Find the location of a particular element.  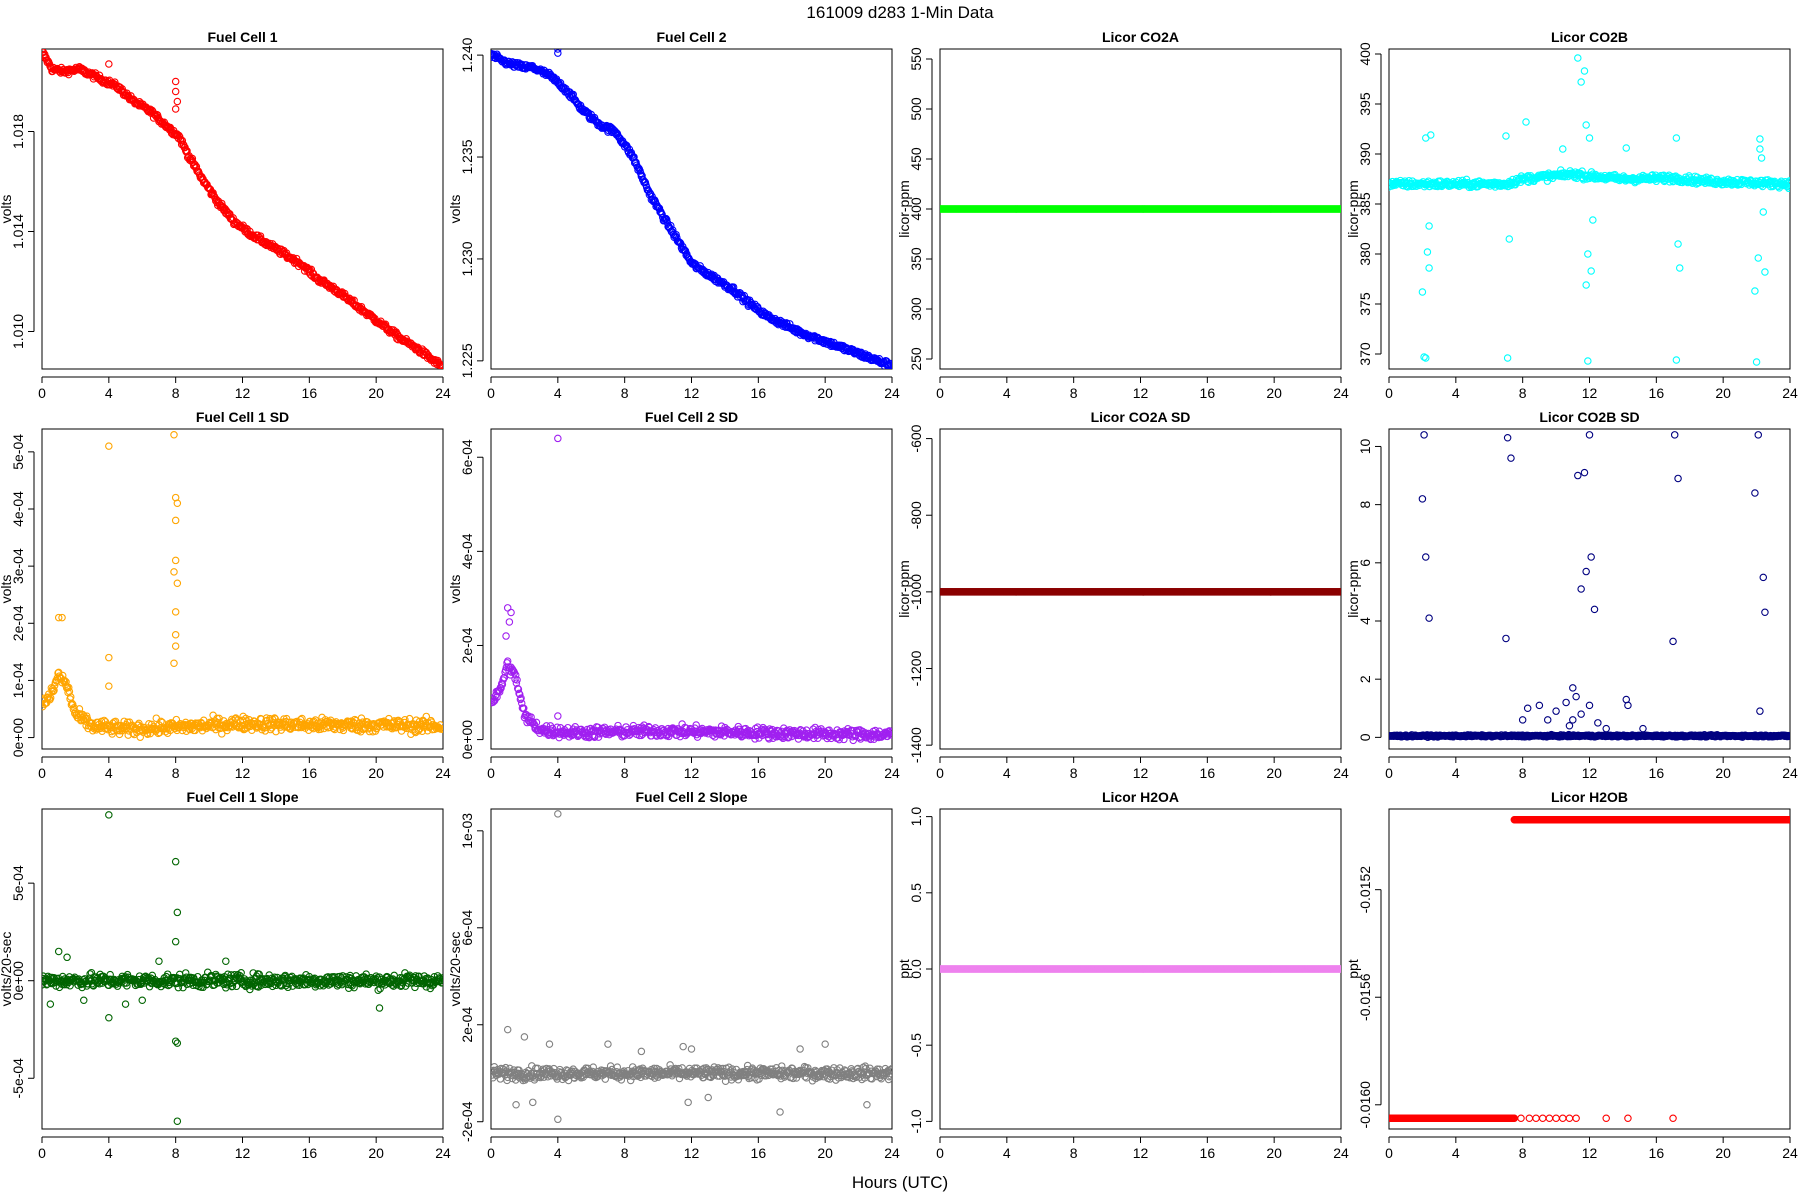

panel-title: Licor CO2B is located at coordinates (1589, 37).